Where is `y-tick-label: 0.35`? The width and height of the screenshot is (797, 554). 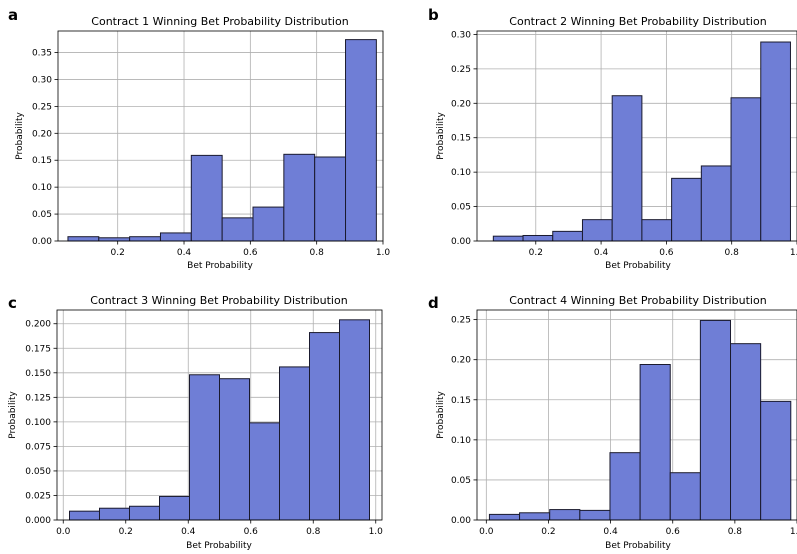
y-tick-label: 0.35 is located at coordinates (42, 54).